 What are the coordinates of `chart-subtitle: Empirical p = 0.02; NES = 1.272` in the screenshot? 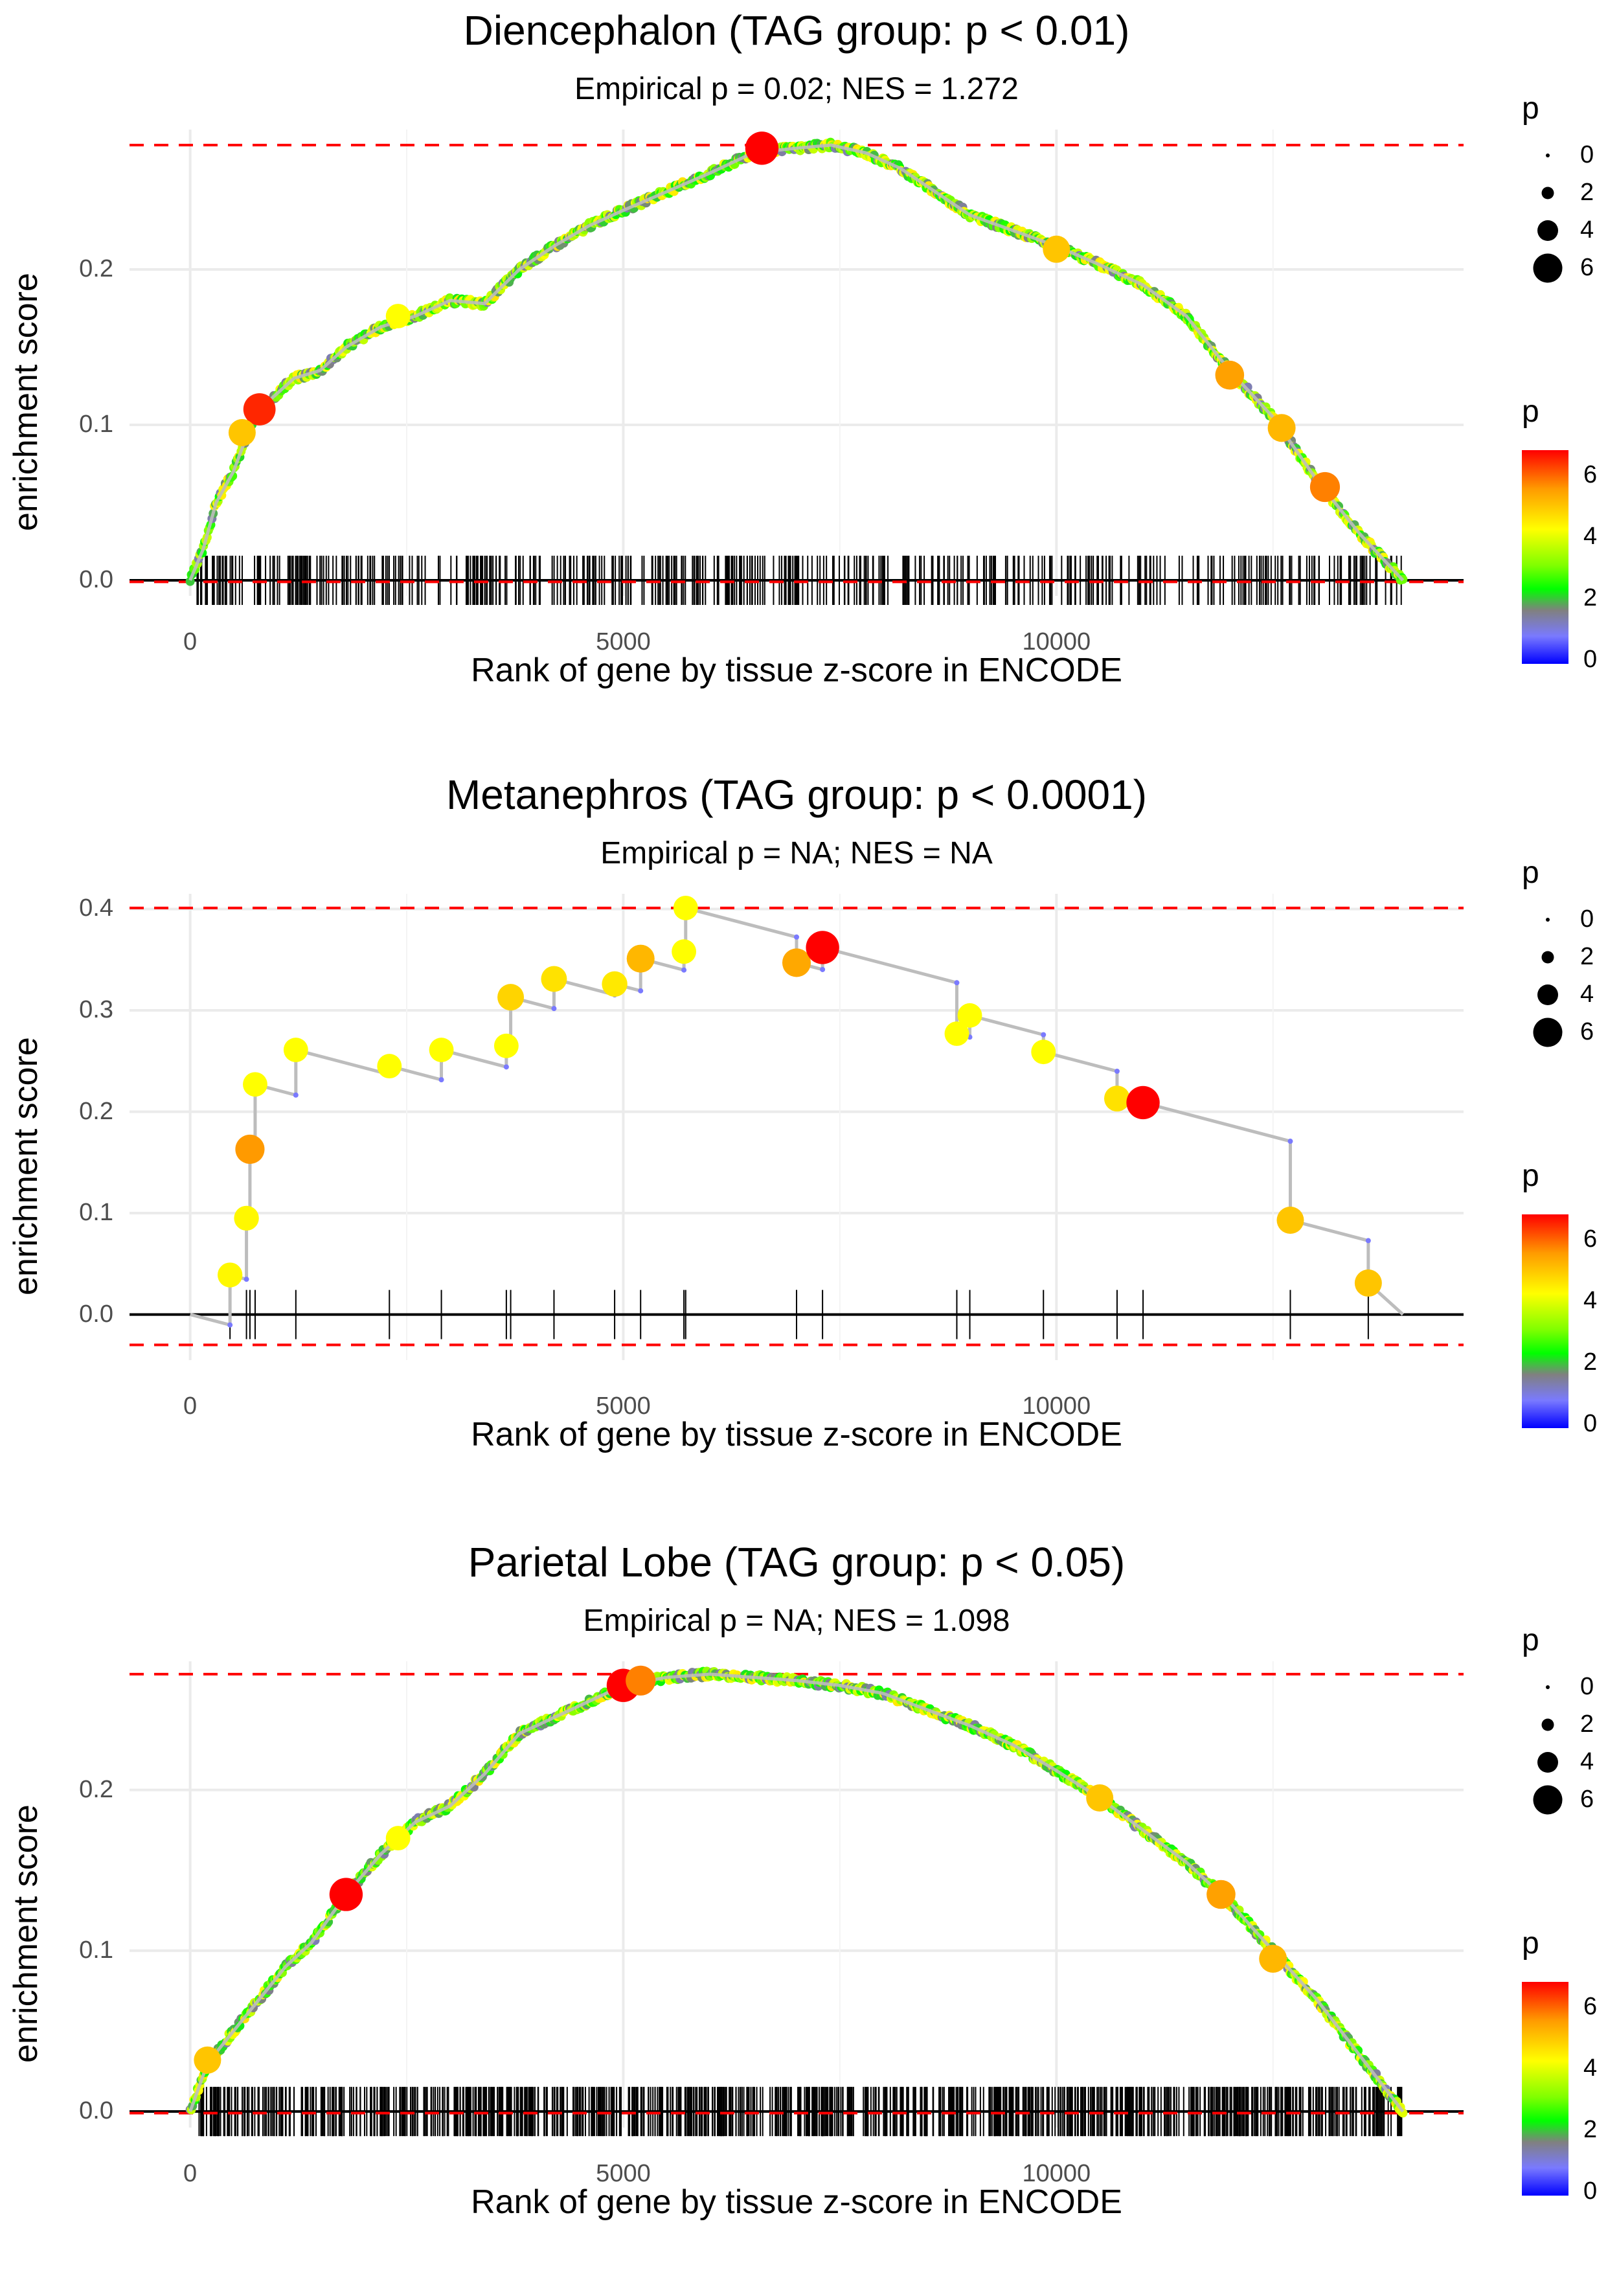 It's located at (796, 89).